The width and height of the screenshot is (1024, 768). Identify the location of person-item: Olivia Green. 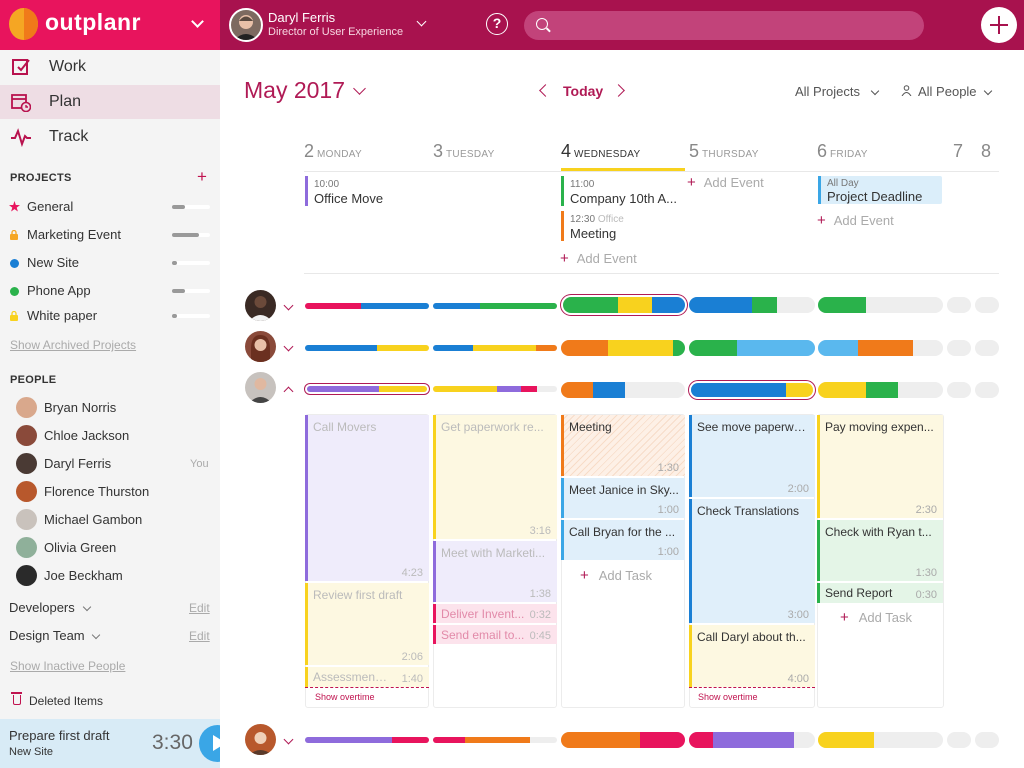
(110, 548).